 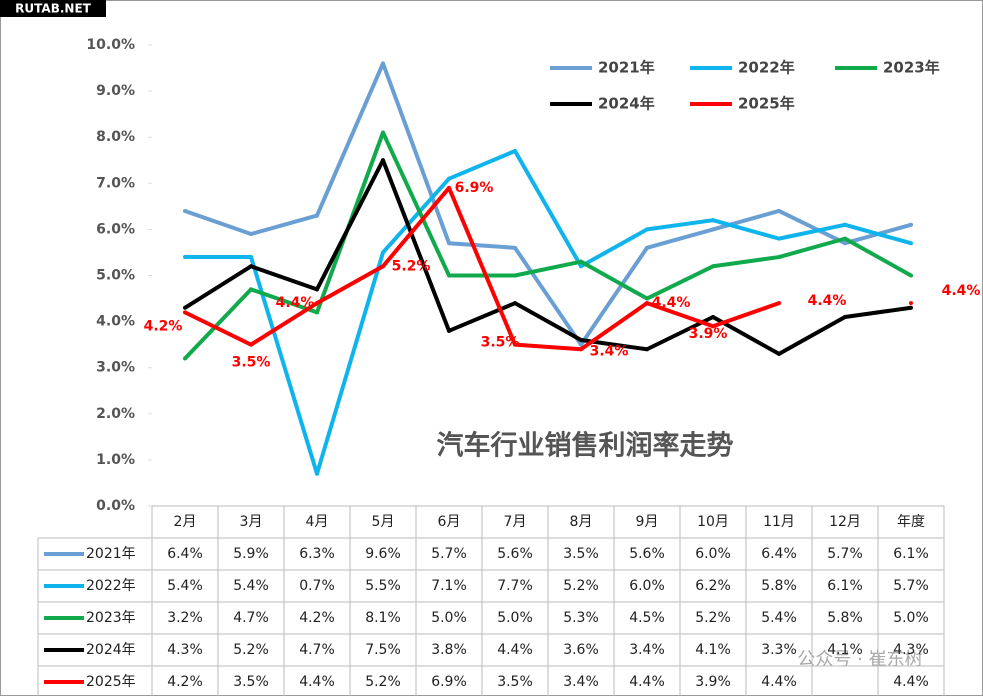 I want to click on y-tick-label: 4.0%, so click(x=115, y=322).